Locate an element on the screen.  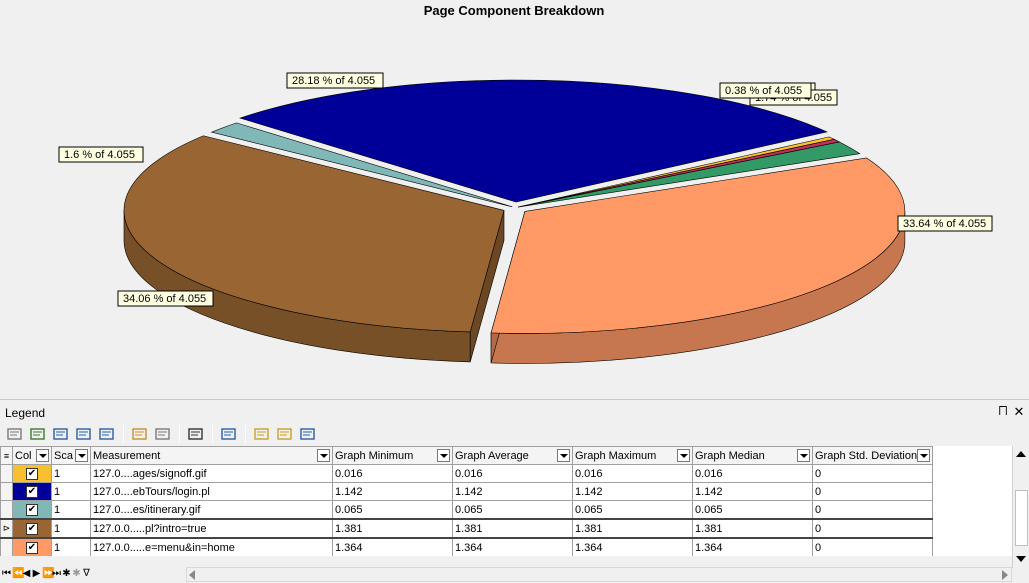
scroll-down-arrow-icon is located at coordinates (1021, 559).